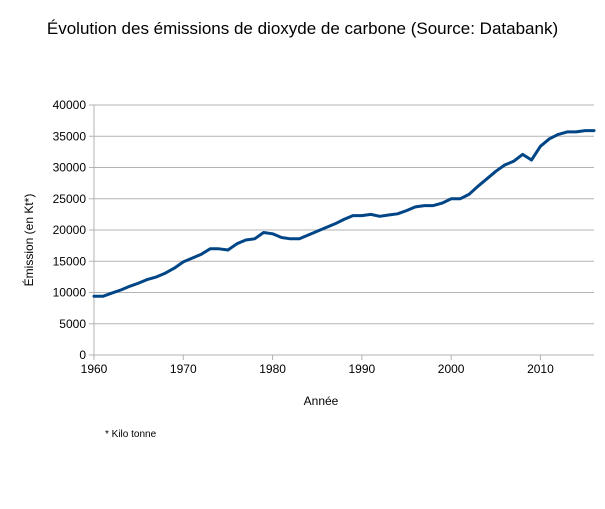 The width and height of the screenshot is (605, 509). I want to click on x-tick-label: 2000, so click(451, 369).